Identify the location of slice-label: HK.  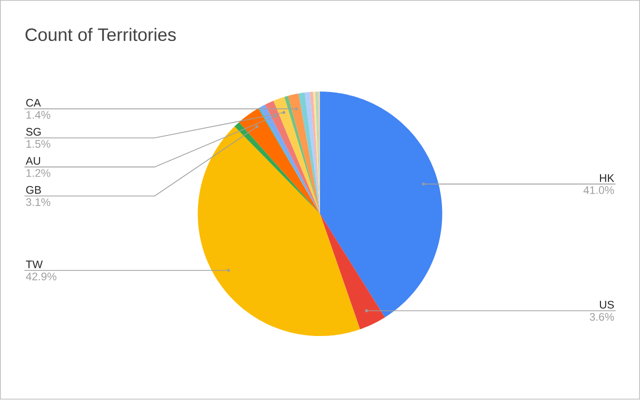
(607, 178).